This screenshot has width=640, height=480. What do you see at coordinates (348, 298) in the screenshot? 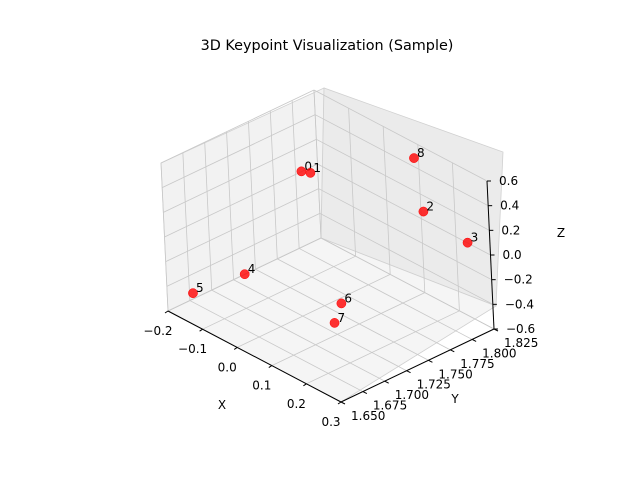
I see `keypoint-label: 6` at bounding box center [348, 298].